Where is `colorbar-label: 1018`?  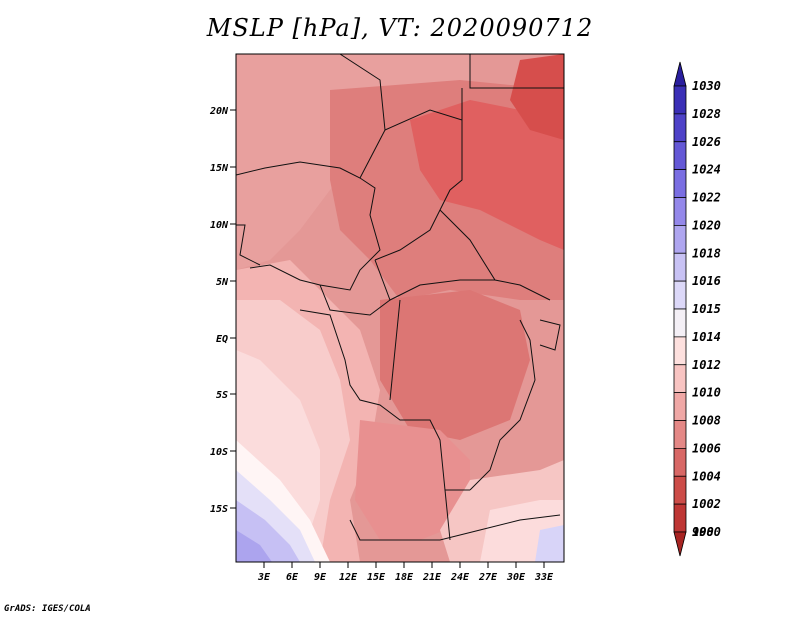
colorbar-label: 1018 is located at coordinates (706, 253).